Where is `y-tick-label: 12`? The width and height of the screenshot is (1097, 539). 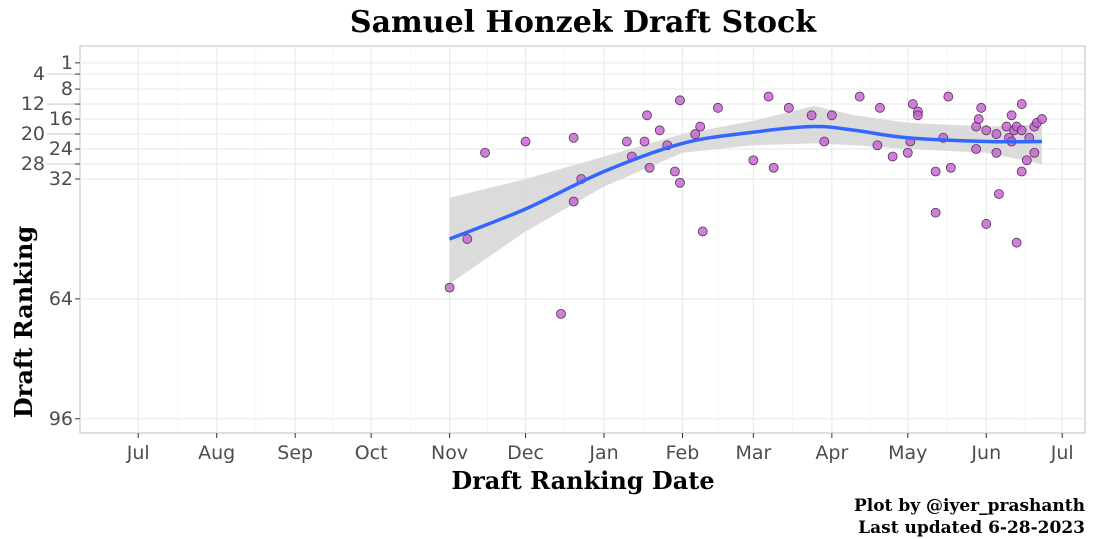 y-tick-label: 12 is located at coordinates (33, 104).